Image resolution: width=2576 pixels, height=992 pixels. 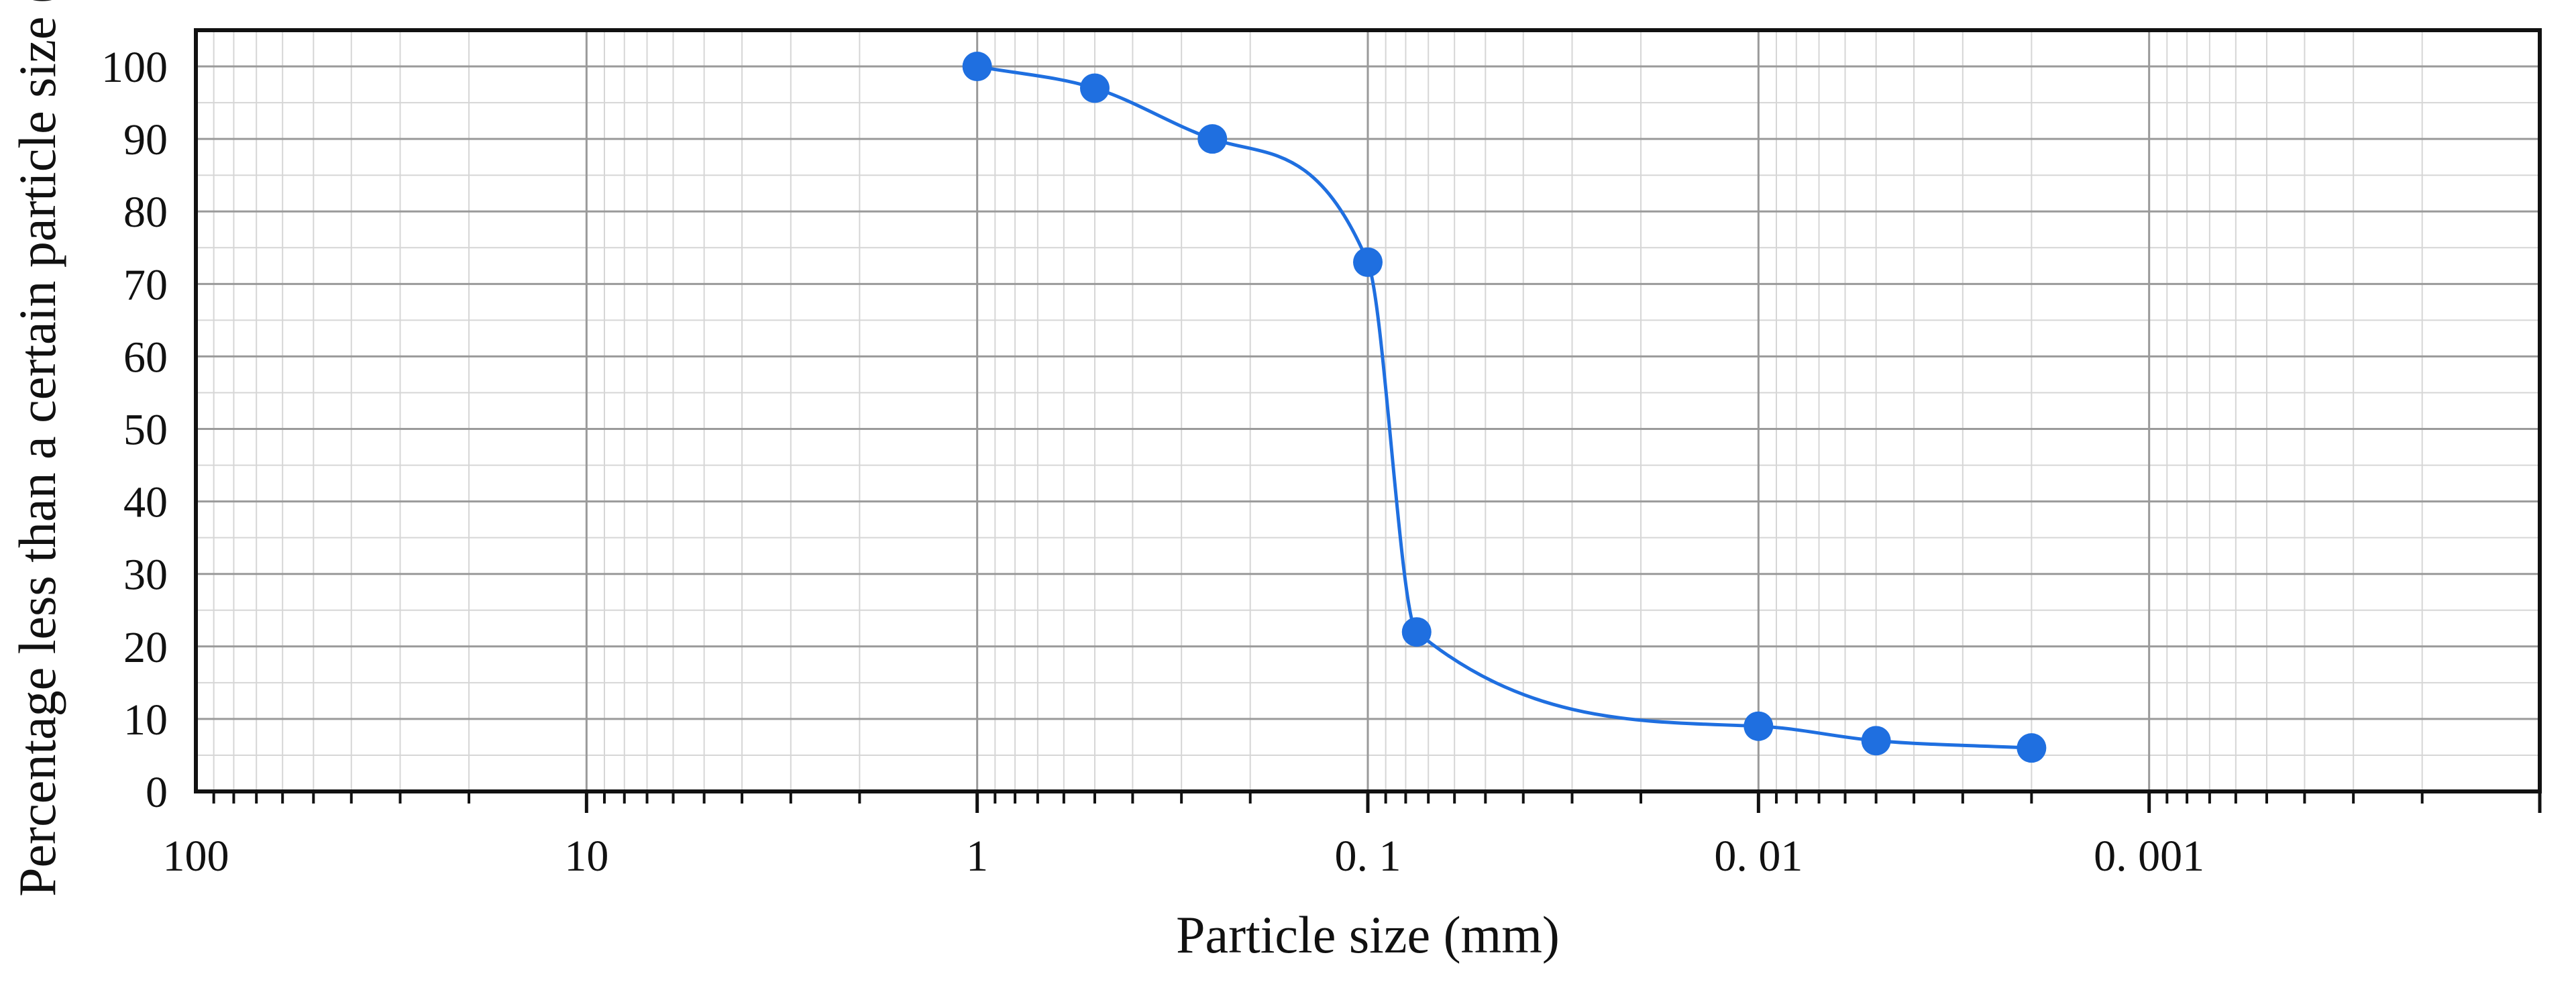 I want to click on x-tick-labels: 100 10 1 0. 1 0. 01 0. 001, so click(x=1184, y=856).